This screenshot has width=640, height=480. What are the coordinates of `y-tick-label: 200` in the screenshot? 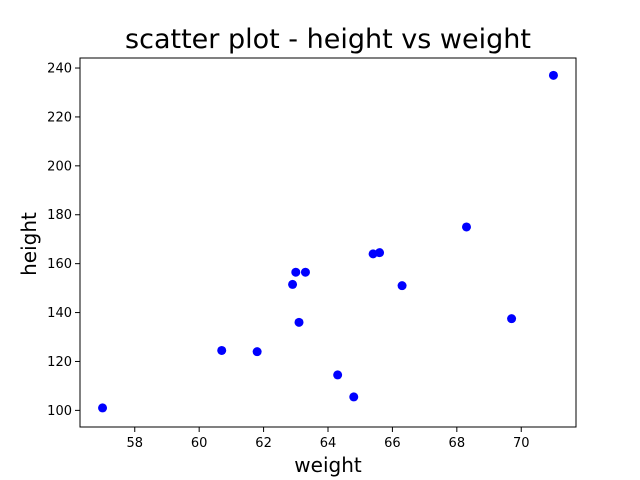 It's located at (59, 166).